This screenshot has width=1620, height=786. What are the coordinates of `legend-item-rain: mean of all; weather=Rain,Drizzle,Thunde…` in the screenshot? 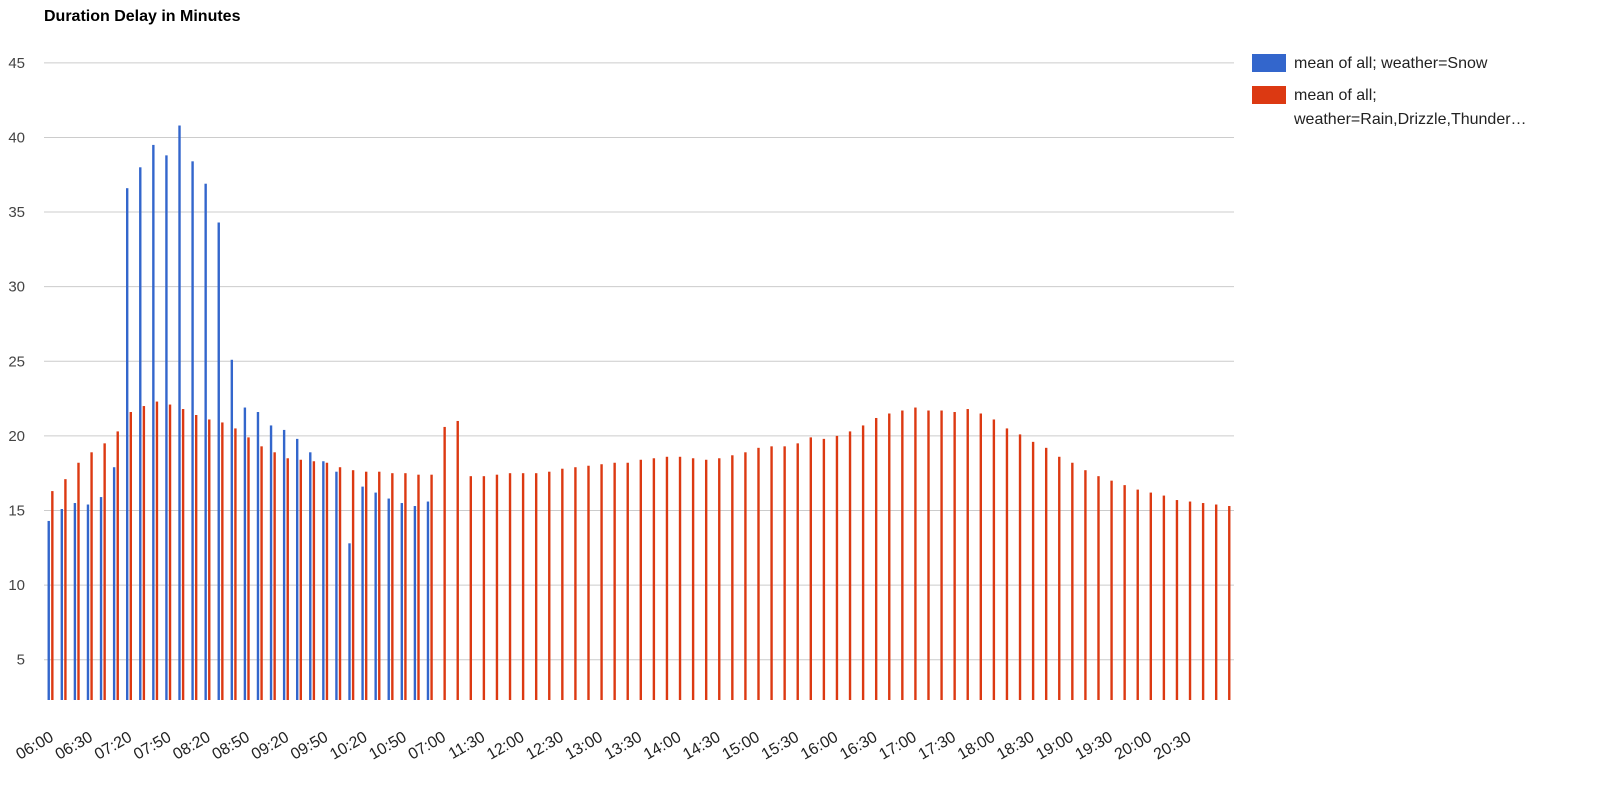 It's located at (1402, 108).